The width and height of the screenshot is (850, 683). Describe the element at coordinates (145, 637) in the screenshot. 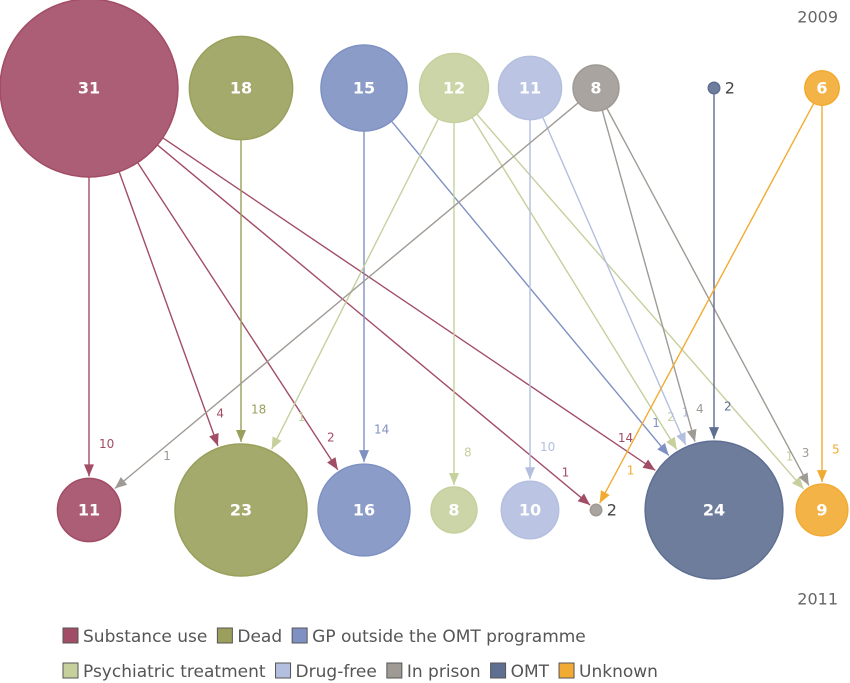

I see `legend-text: Substance use` at that location.